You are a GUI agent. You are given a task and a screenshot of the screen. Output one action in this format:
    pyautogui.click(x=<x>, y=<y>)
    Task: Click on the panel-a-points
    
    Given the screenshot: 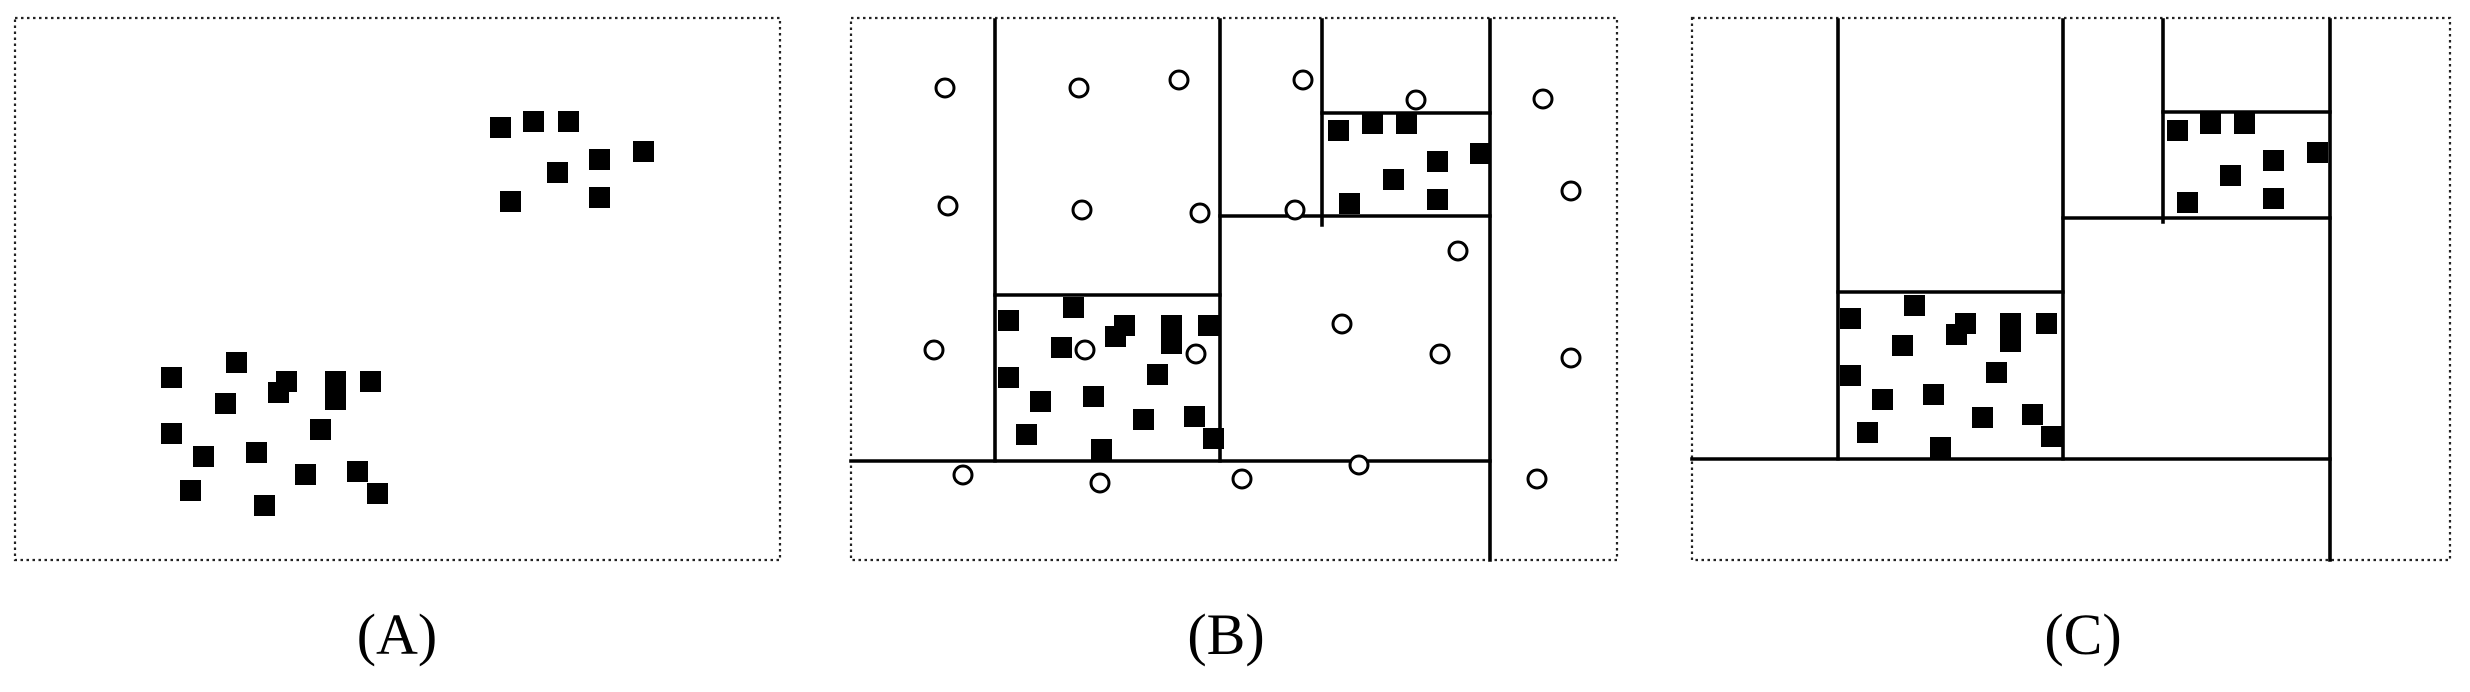 What is the action you would take?
    pyautogui.click(x=407, y=313)
    